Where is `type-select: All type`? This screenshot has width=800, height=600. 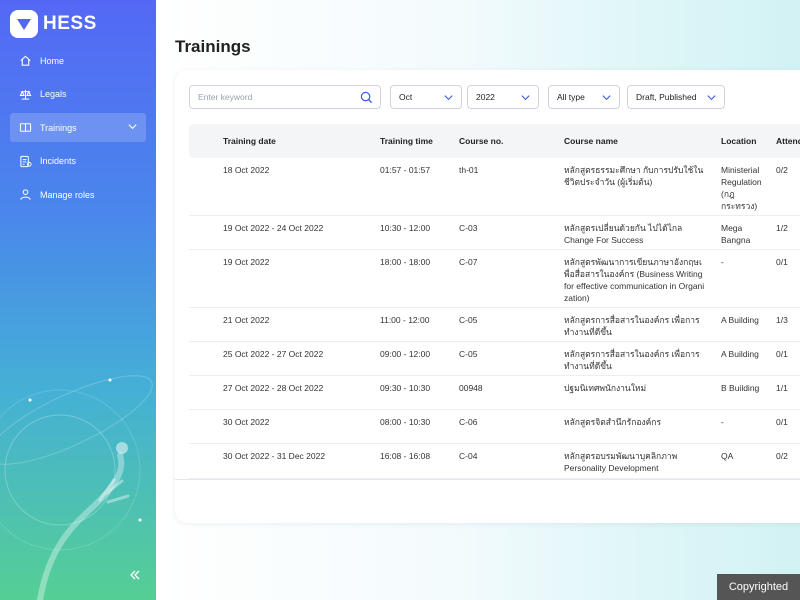 type-select: All type is located at coordinates (584, 97).